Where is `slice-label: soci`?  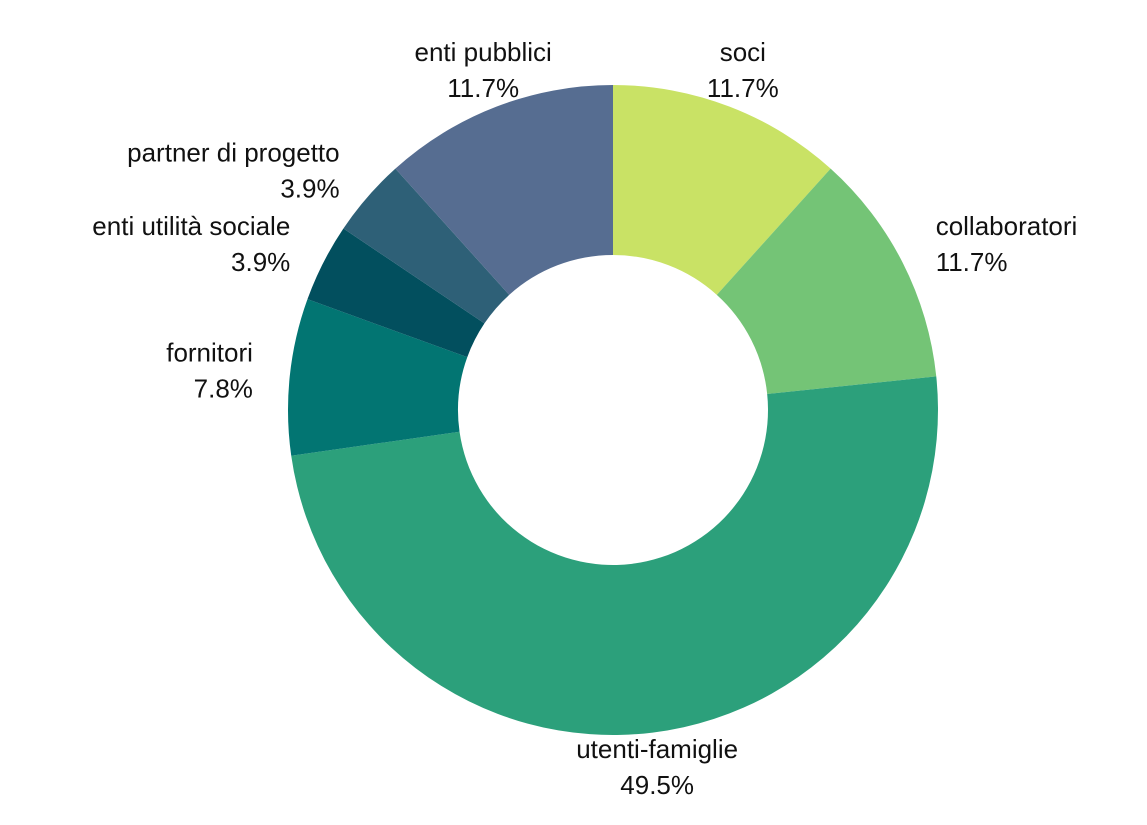 slice-label: soci is located at coordinates (743, 52).